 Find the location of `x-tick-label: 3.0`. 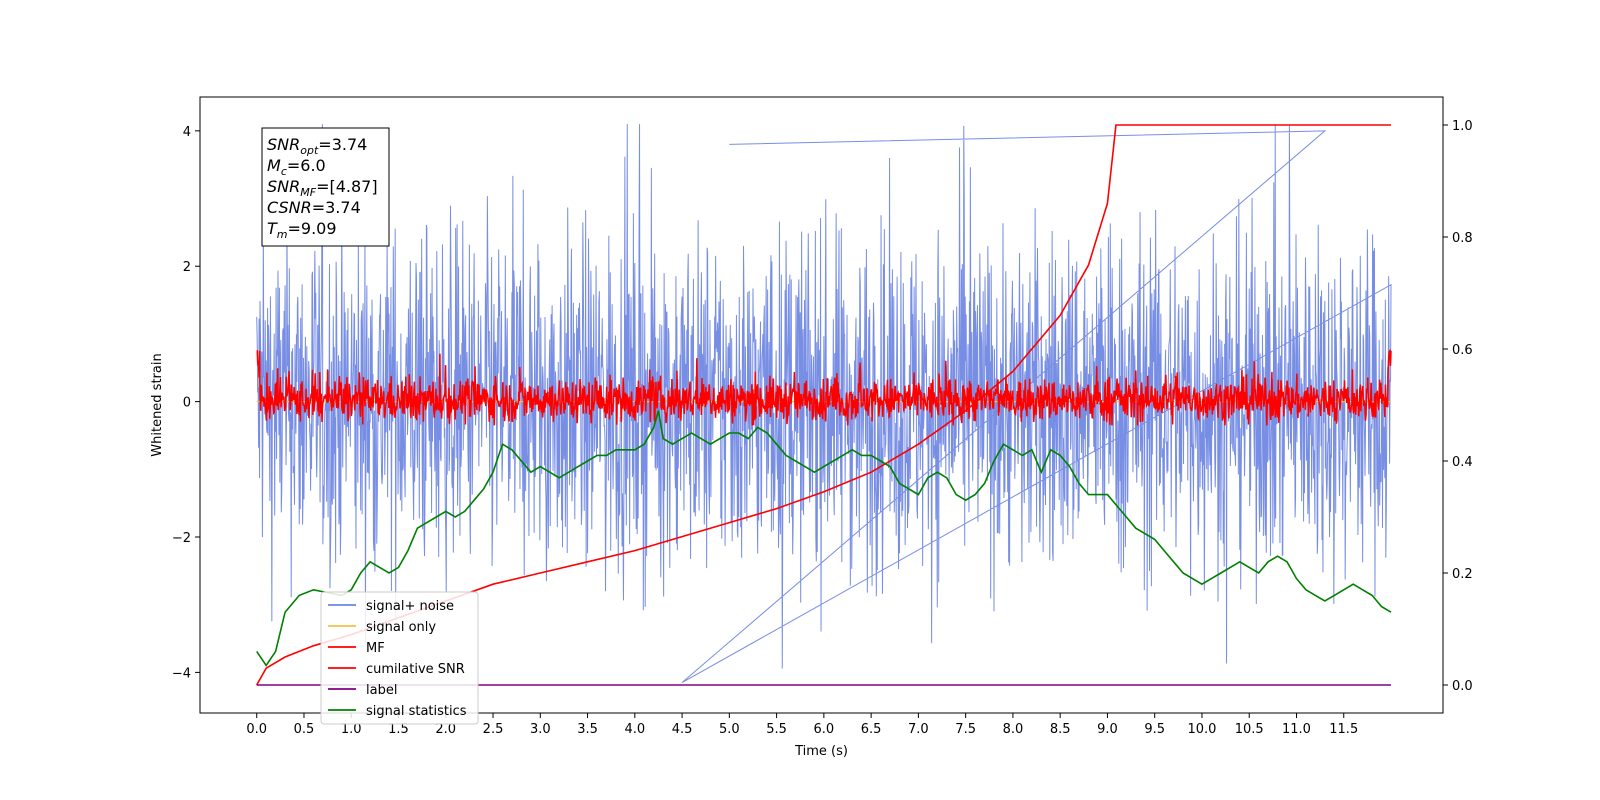

x-tick-label: 3.0 is located at coordinates (540, 729).